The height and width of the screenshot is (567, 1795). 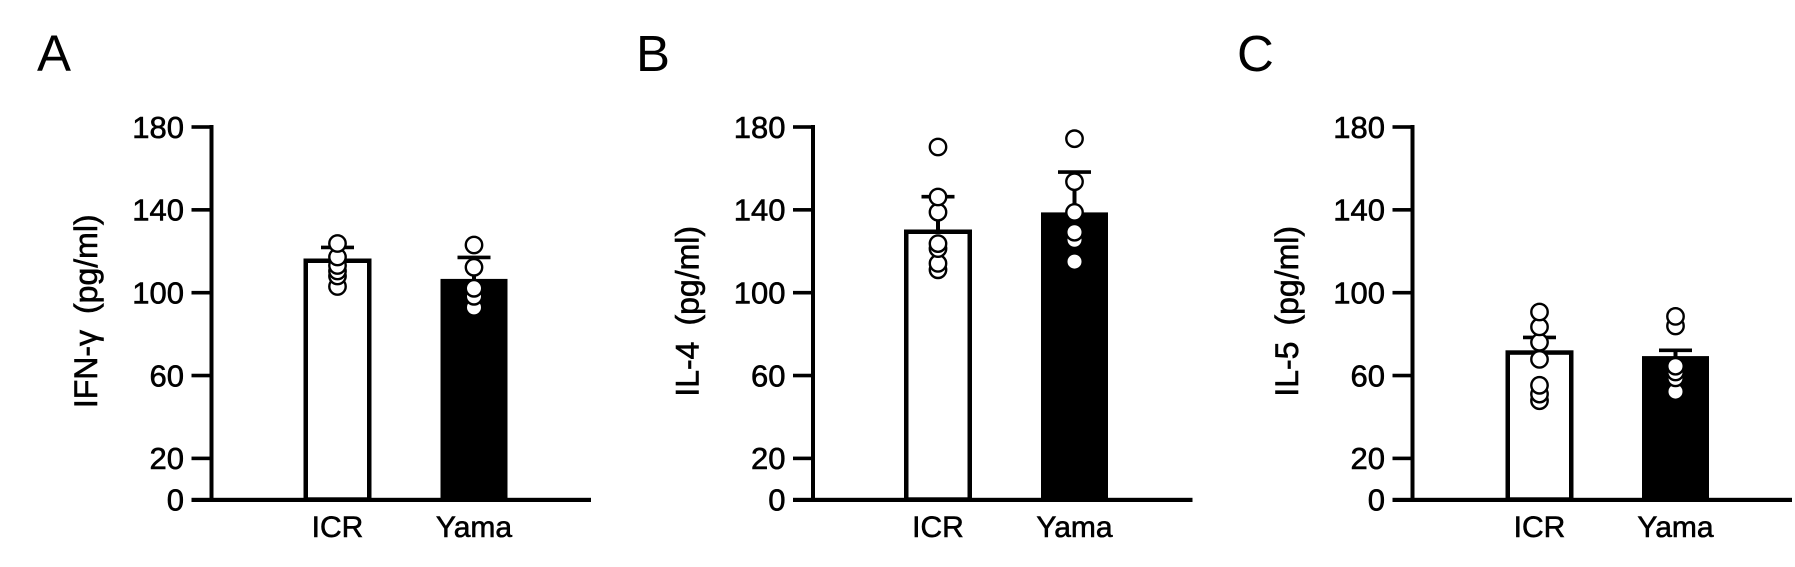 I want to click on svg-text: A, so click(x=54, y=53).